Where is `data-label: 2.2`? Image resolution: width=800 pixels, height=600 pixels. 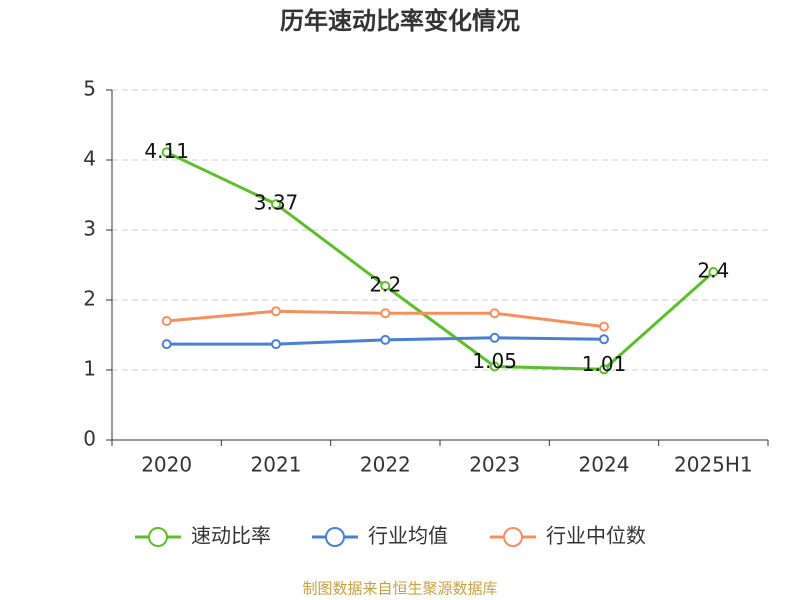 data-label: 2.2 is located at coordinates (385, 285).